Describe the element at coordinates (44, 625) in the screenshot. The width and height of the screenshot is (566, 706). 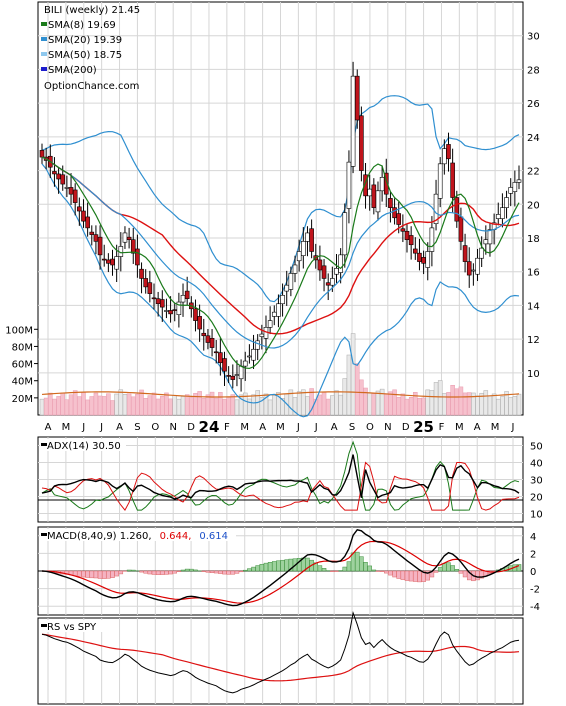
I see `rs-swatch` at that location.